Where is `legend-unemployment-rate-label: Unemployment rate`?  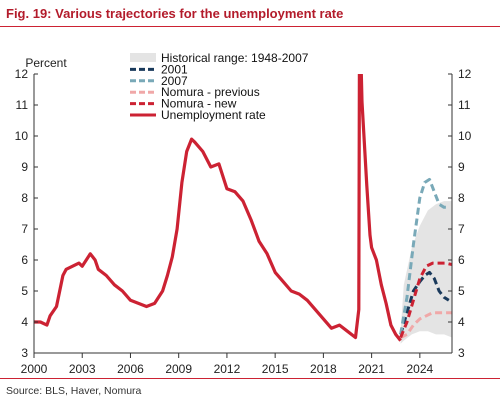
legend-unemployment-rate-label: Unemployment rate is located at coordinates (213, 115).